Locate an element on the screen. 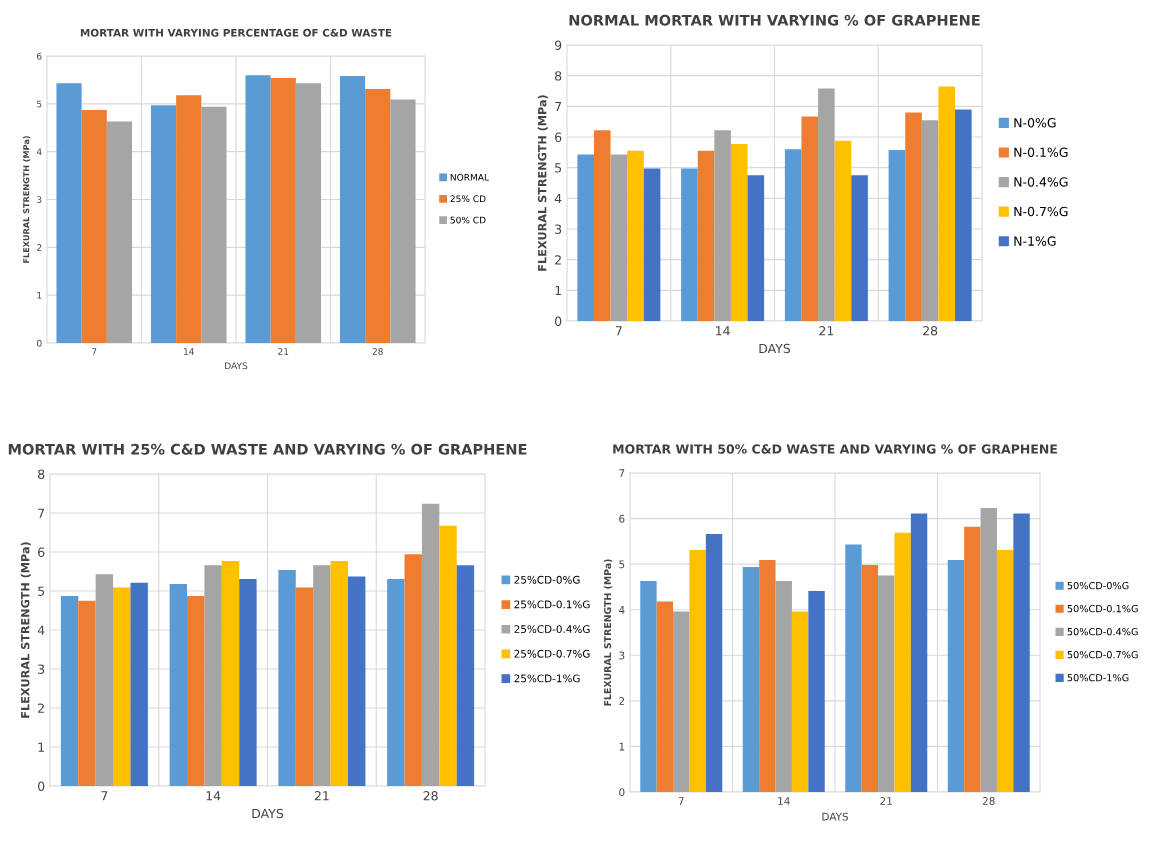 The width and height of the screenshot is (1153, 844). legend-label: N-1%G is located at coordinates (1035, 241).